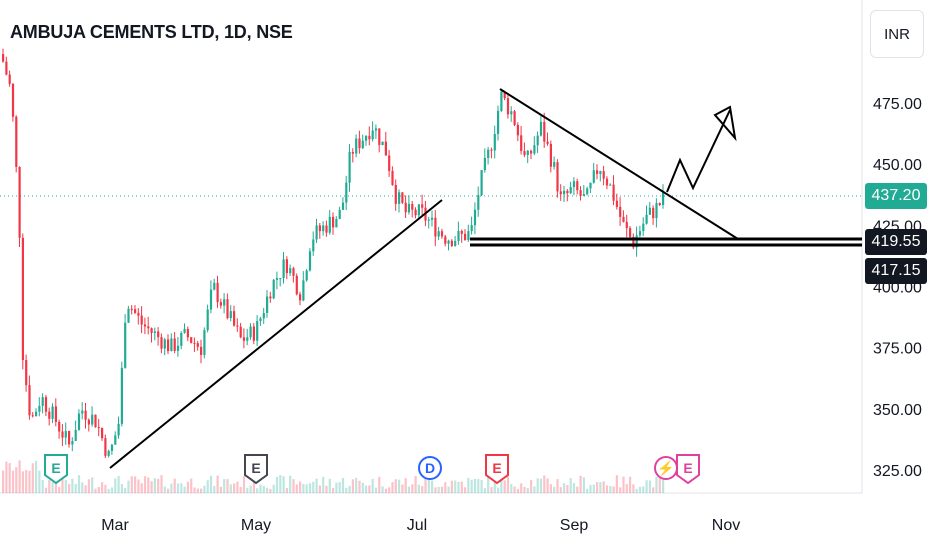 The width and height of the screenshot is (932, 550). Describe the element at coordinates (897, 34) in the screenshot. I see `currency-button: INR` at that location.